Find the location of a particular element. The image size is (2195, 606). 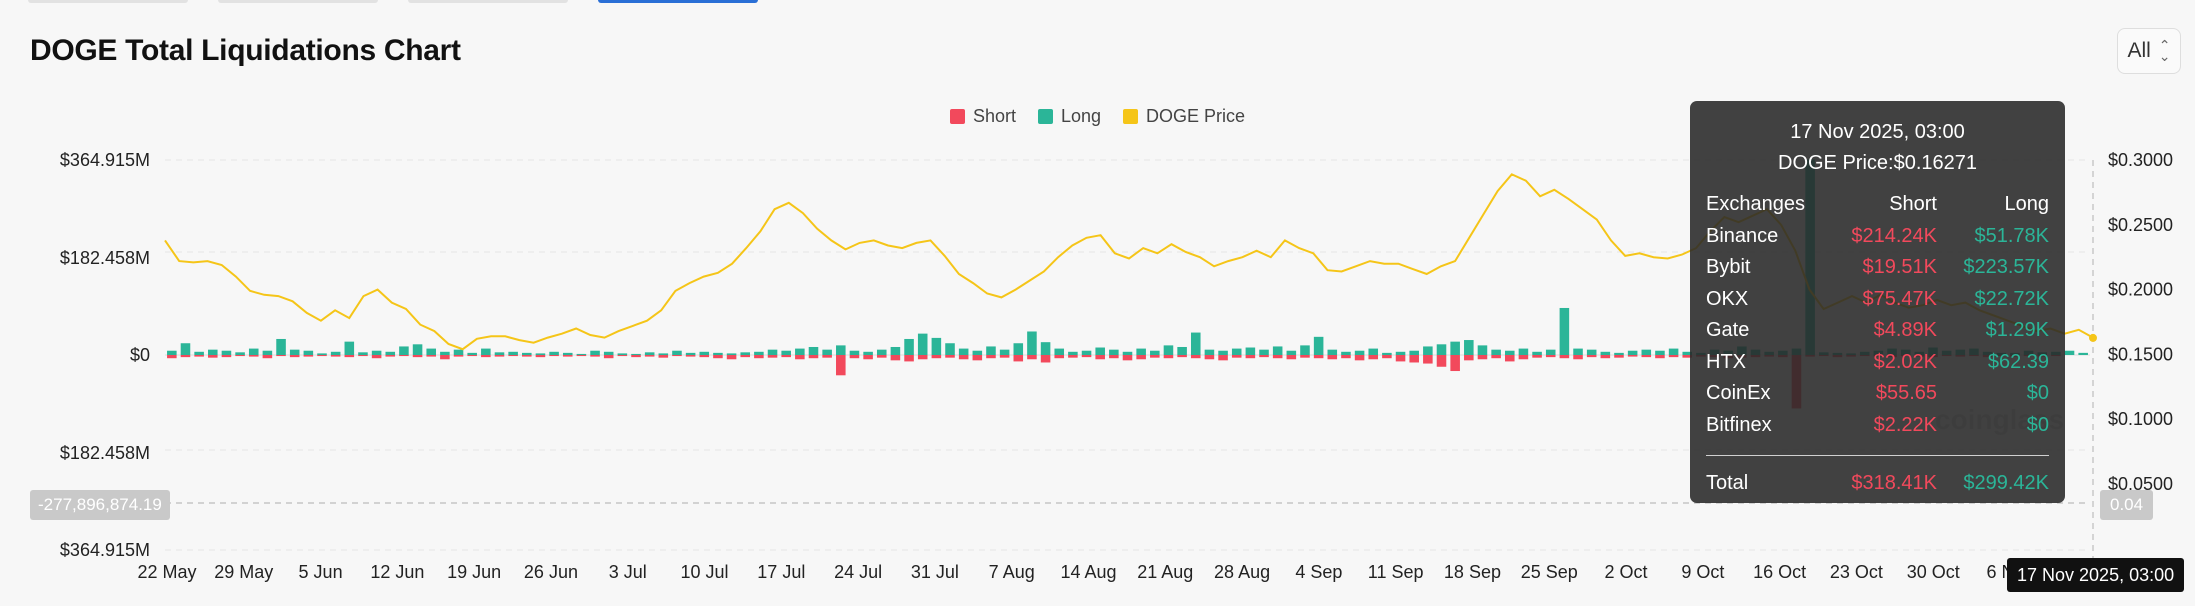

tooltip-header-long: Long is located at coordinates (2027, 204).